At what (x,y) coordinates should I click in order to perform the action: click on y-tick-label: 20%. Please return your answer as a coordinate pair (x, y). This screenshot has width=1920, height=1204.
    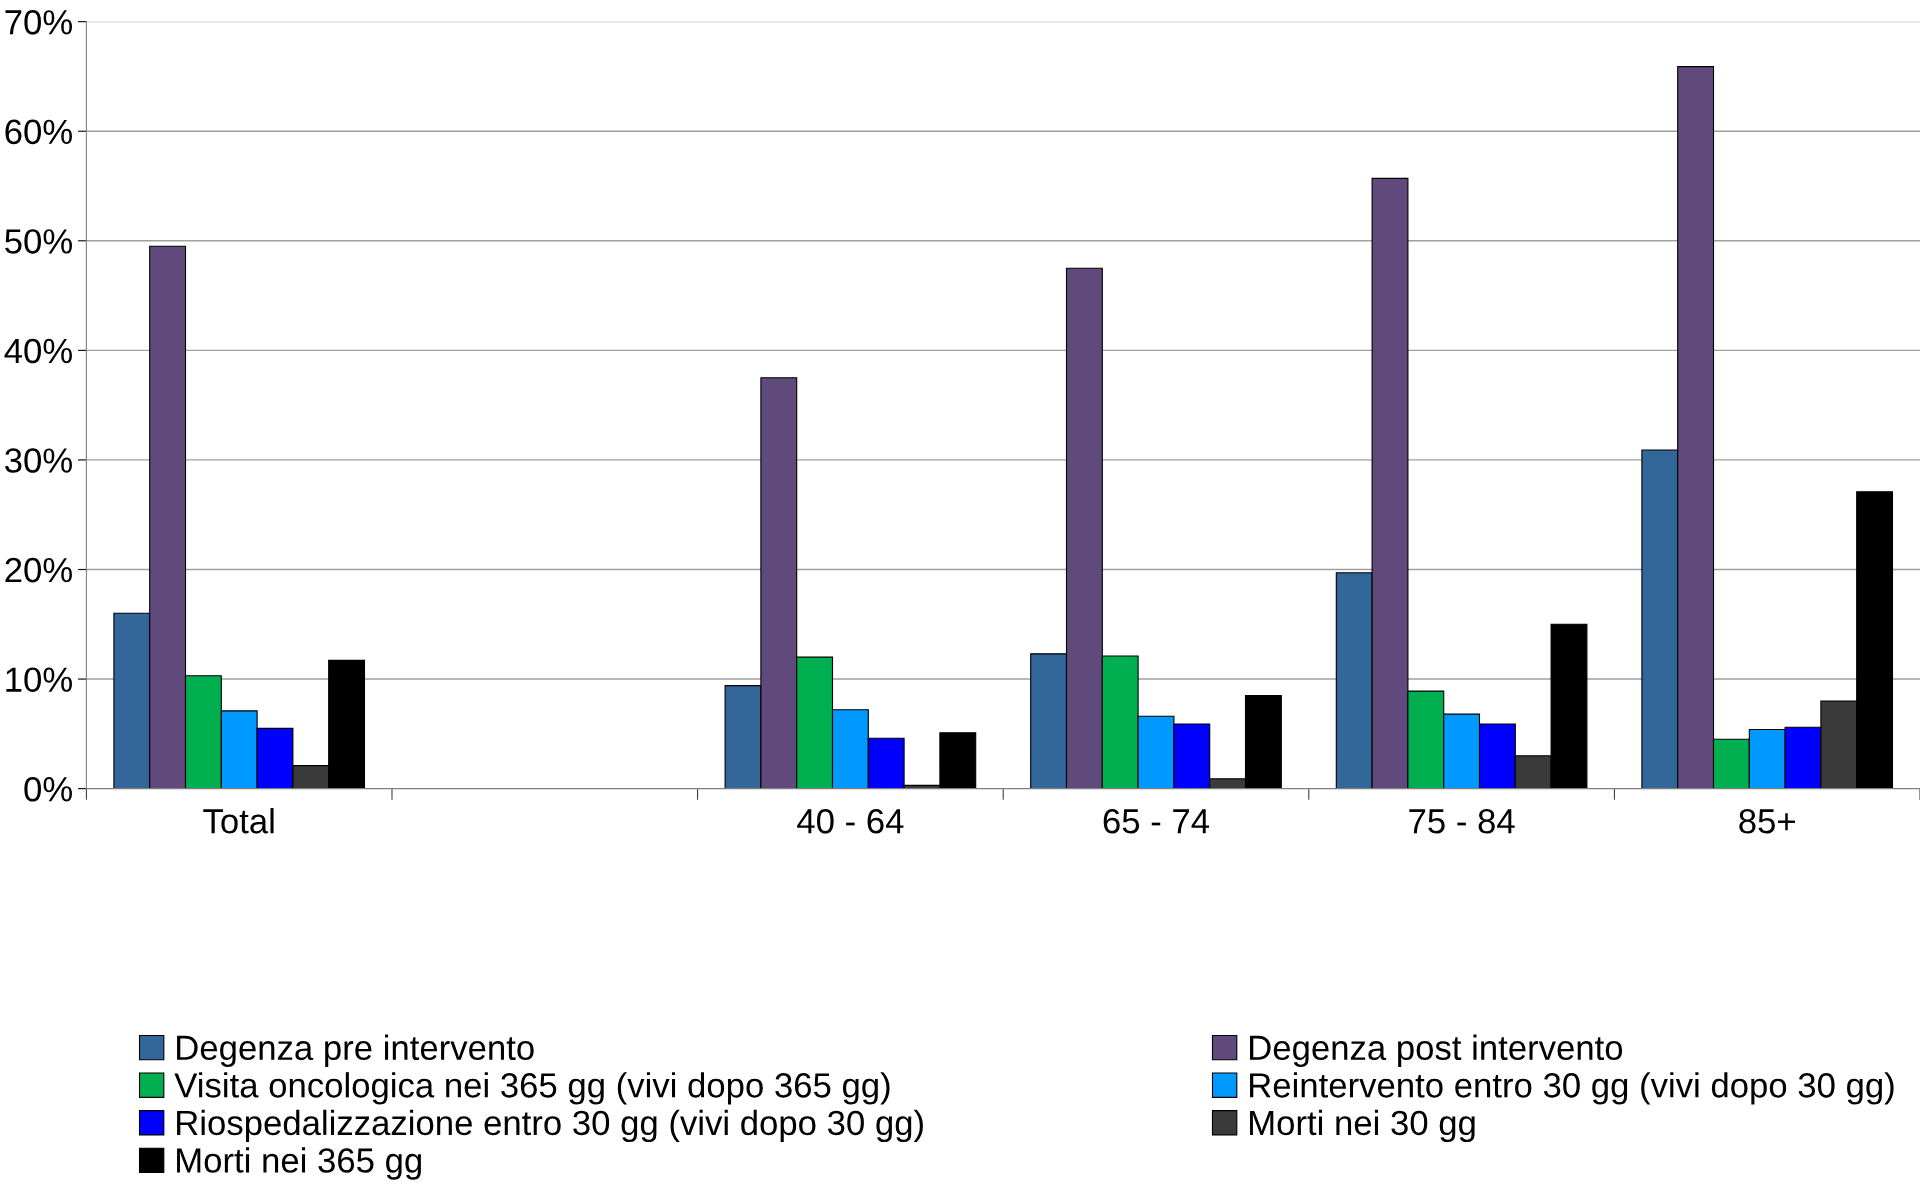
    Looking at the image, I should click on (38, 570).